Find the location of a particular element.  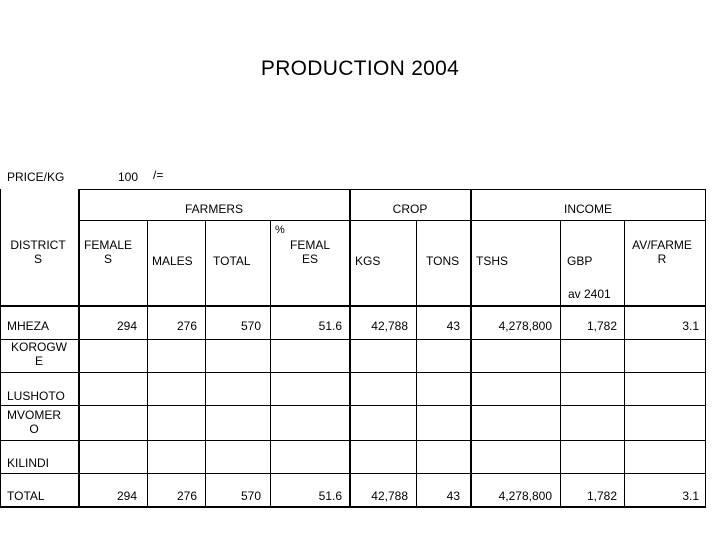

column-header-districts: DISTRICT S is located at coordinates (38, 252).